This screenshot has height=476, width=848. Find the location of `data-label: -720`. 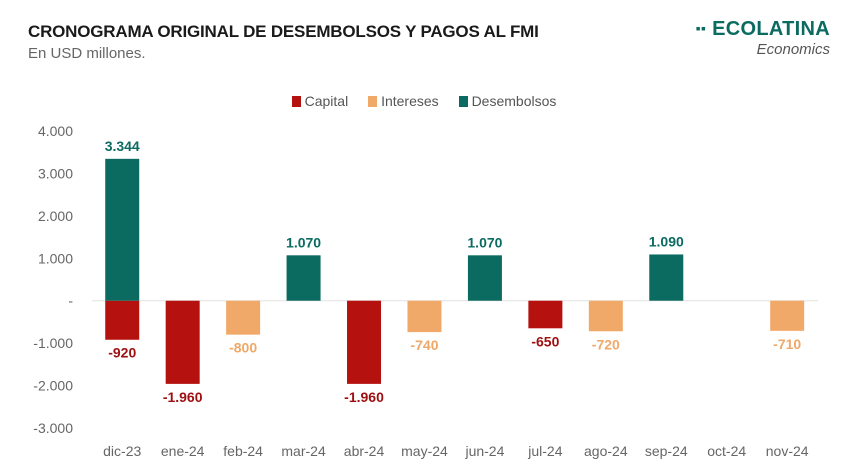

data-label: -720 is located at coordinates (606, 344).